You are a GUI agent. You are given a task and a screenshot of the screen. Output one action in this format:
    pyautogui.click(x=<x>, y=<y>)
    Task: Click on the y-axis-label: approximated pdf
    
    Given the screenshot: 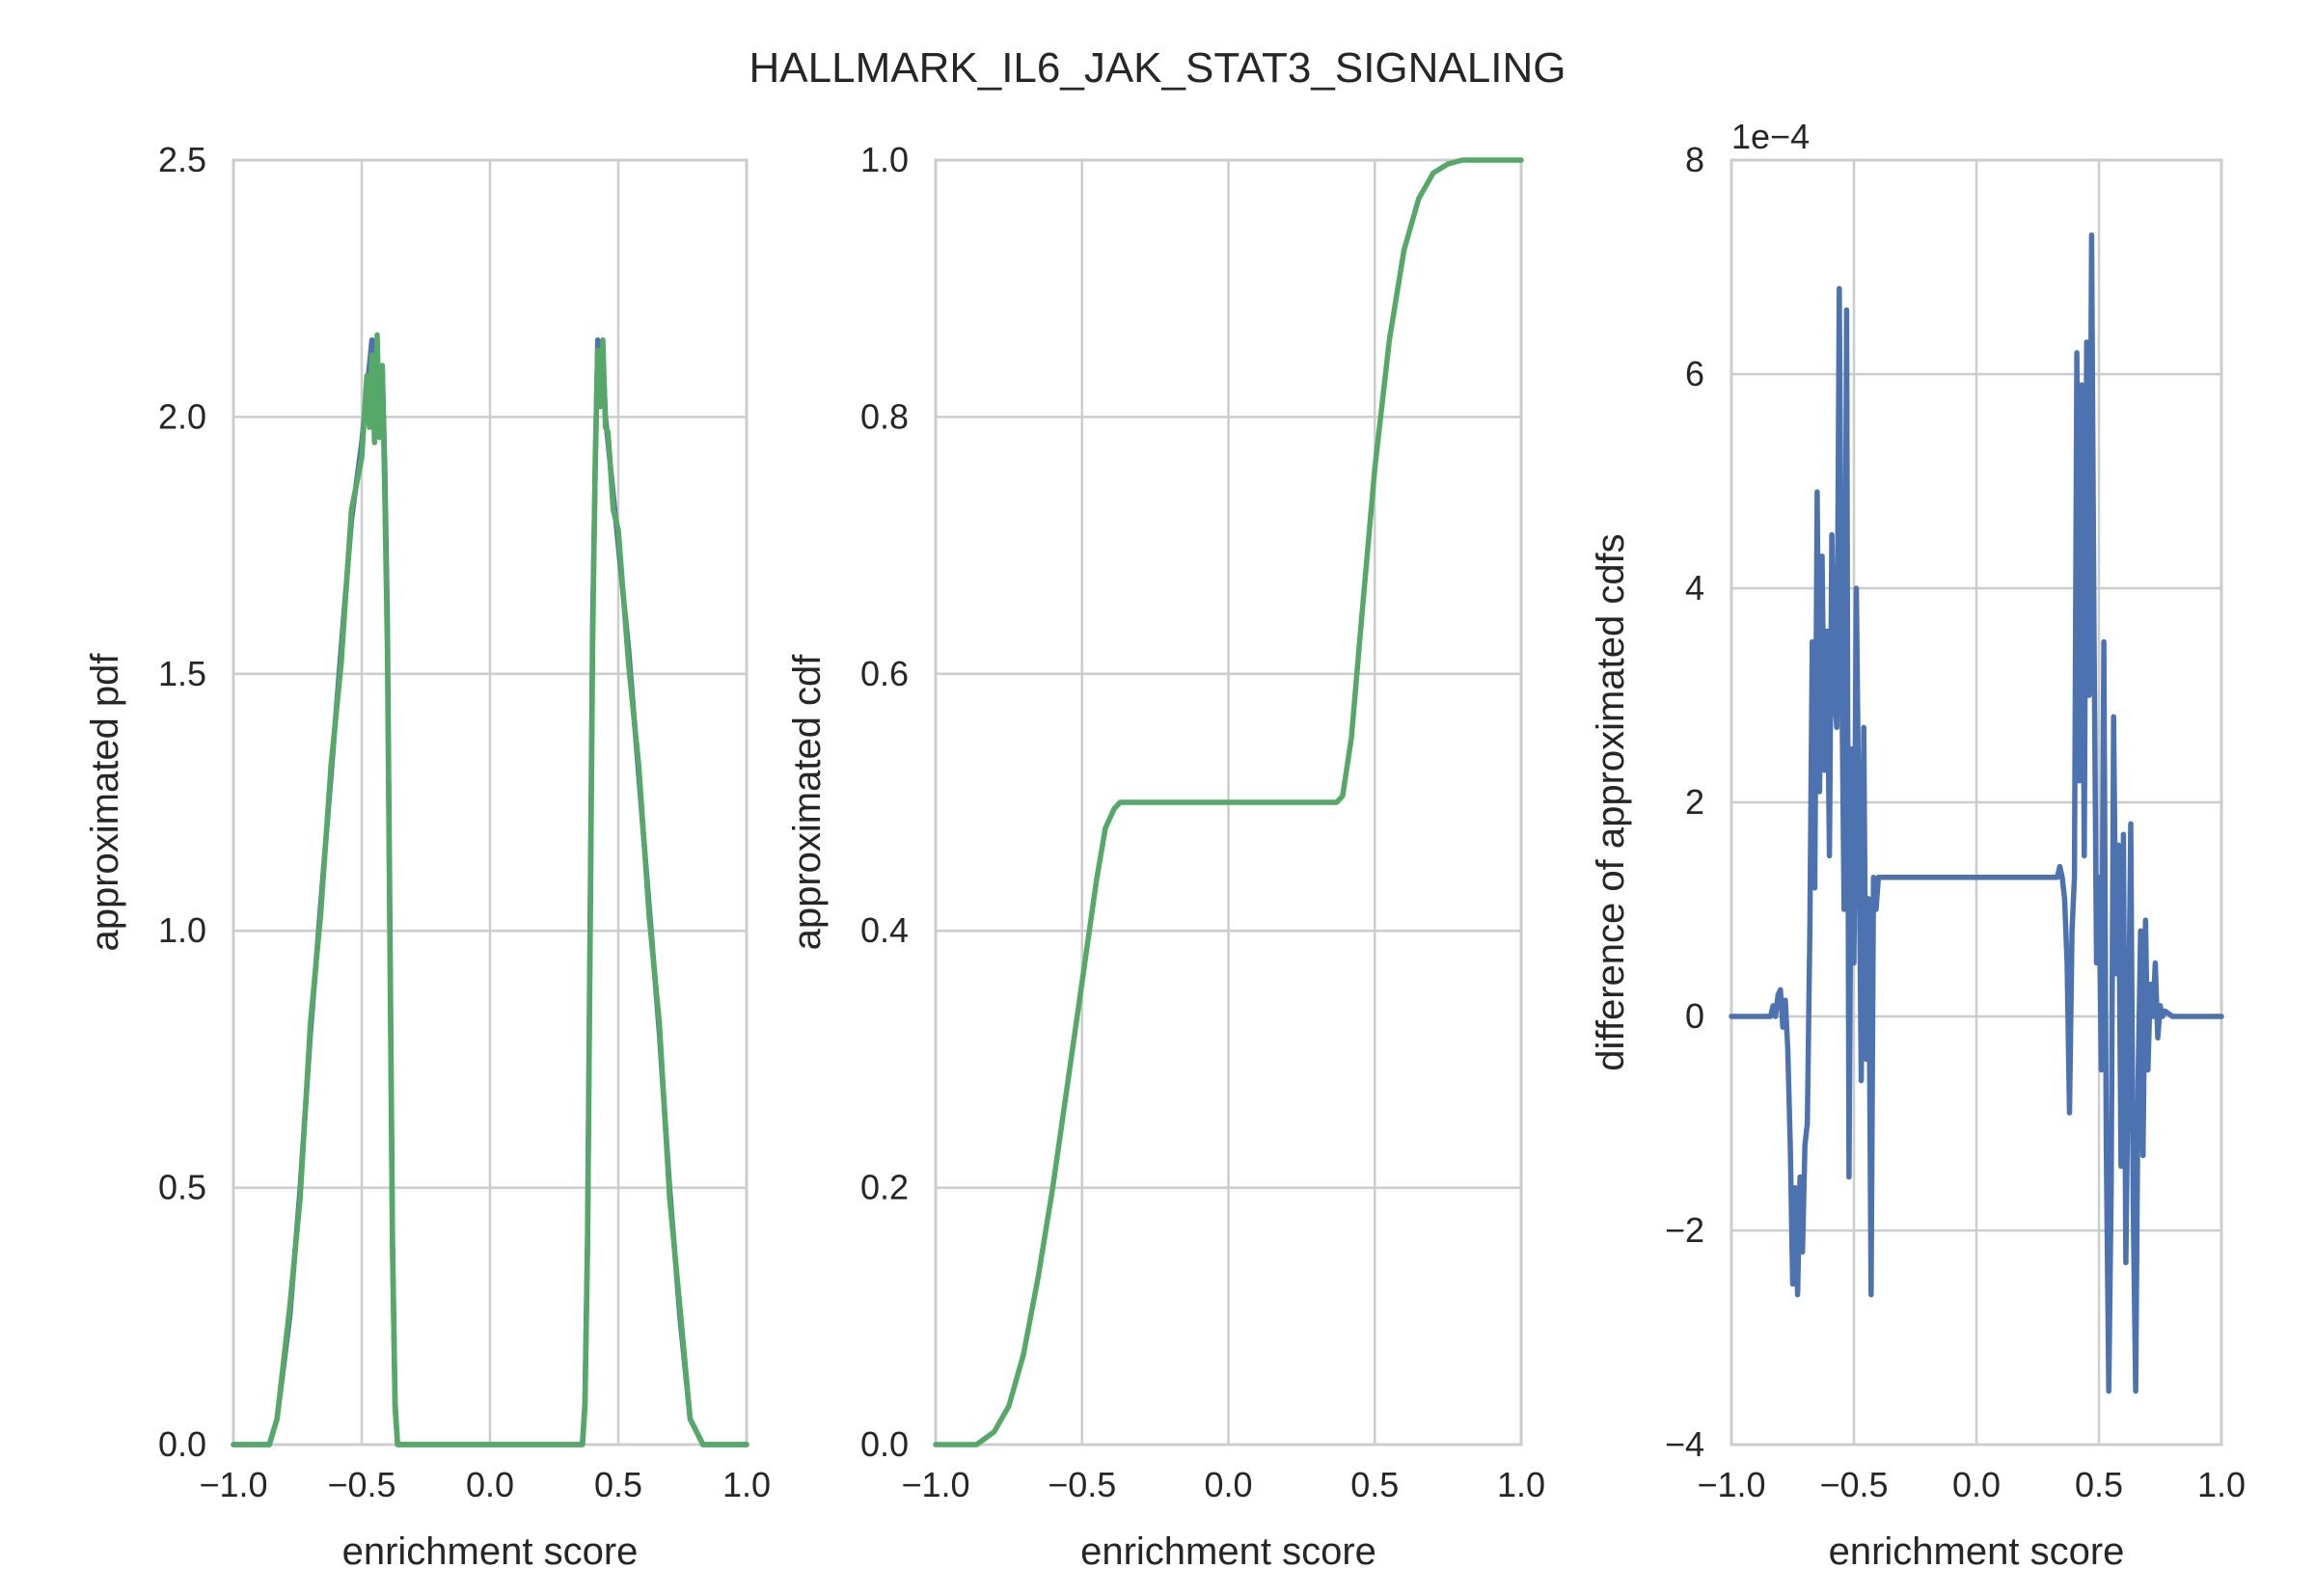 What is the action you would take?
    pyautogui.click(x=105, y=803)
    